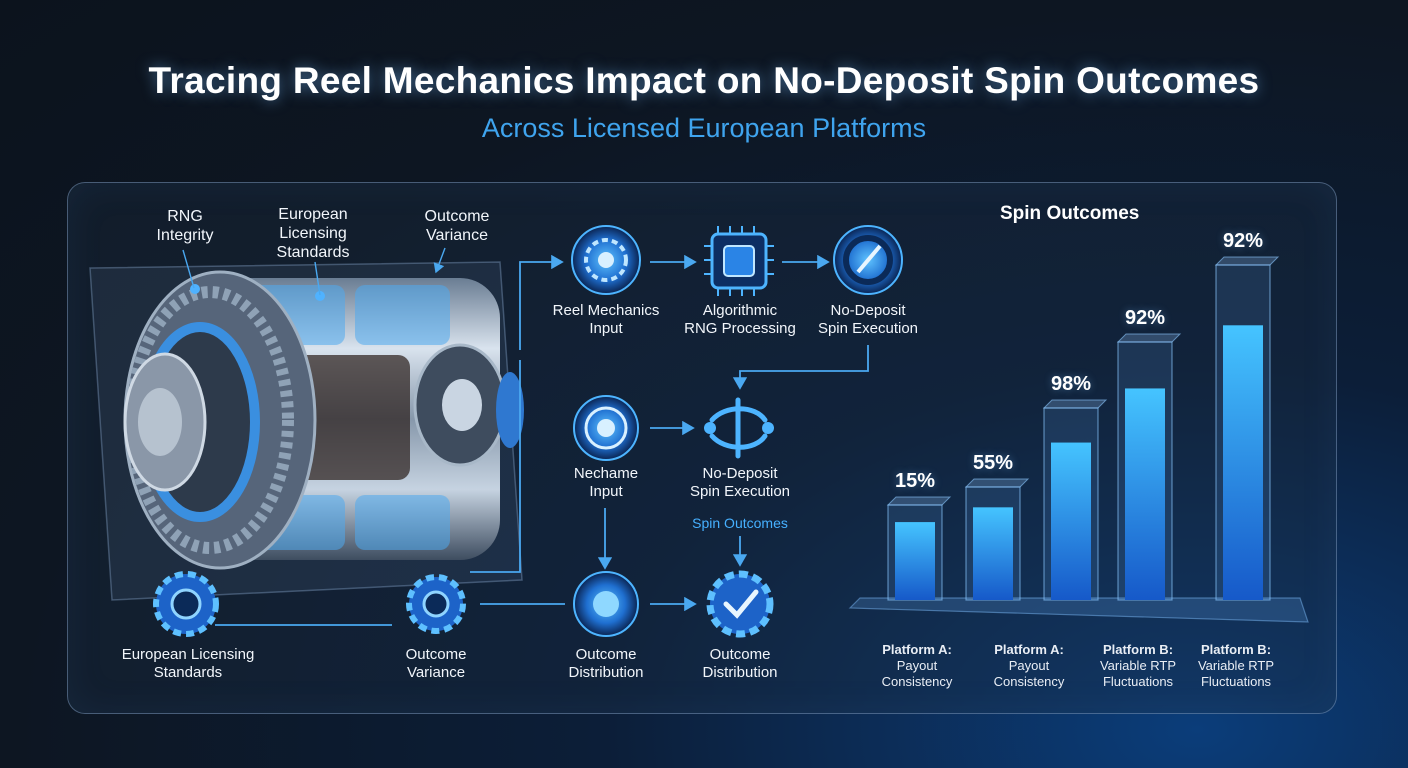 The image size is (1408, 768). What do you see at coordinates (739, 261) in the screenshot?
I see `rng-processor-chip-icon` at bounding box center [739, 261].